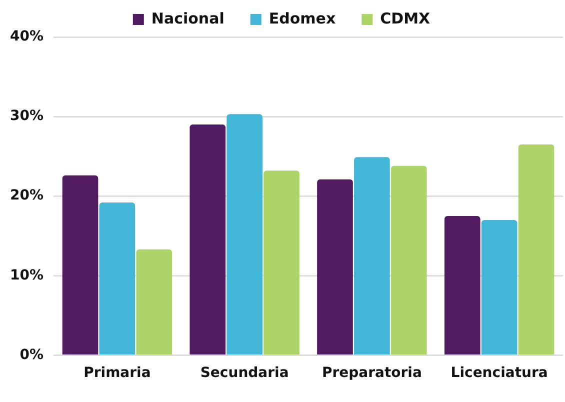 This screenshot has height=402, width=565. Describe the element at coordinates (27, 275) in the screenshot. I see `y-tick-label: 10%` at that location.